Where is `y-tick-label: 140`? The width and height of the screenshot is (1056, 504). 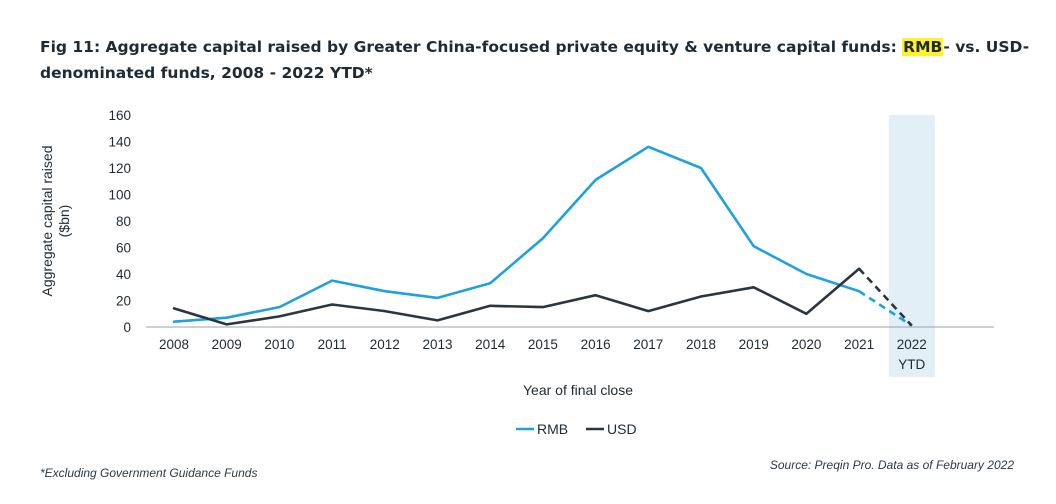 y-tick-label: 140 is located at coordinates (119, 142).